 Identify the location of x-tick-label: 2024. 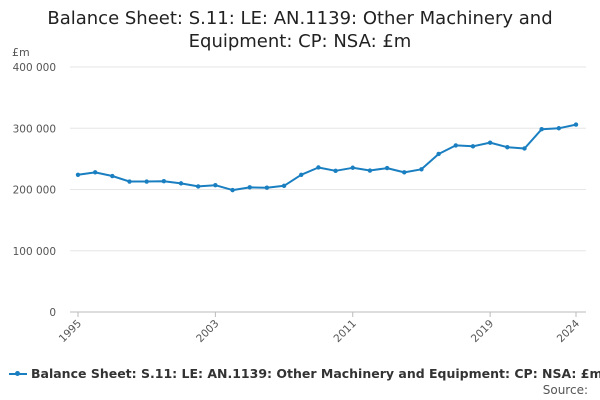
(569, 331).